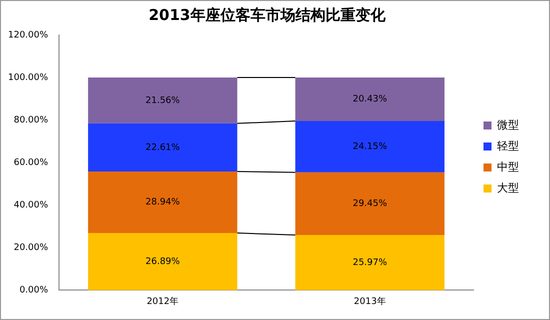 This screenshot has width=550, height=320. What do you see at coordinates (508, 145) in the screenshot?
I see `legend-label: 轻型` at bounding box center [508, 145].